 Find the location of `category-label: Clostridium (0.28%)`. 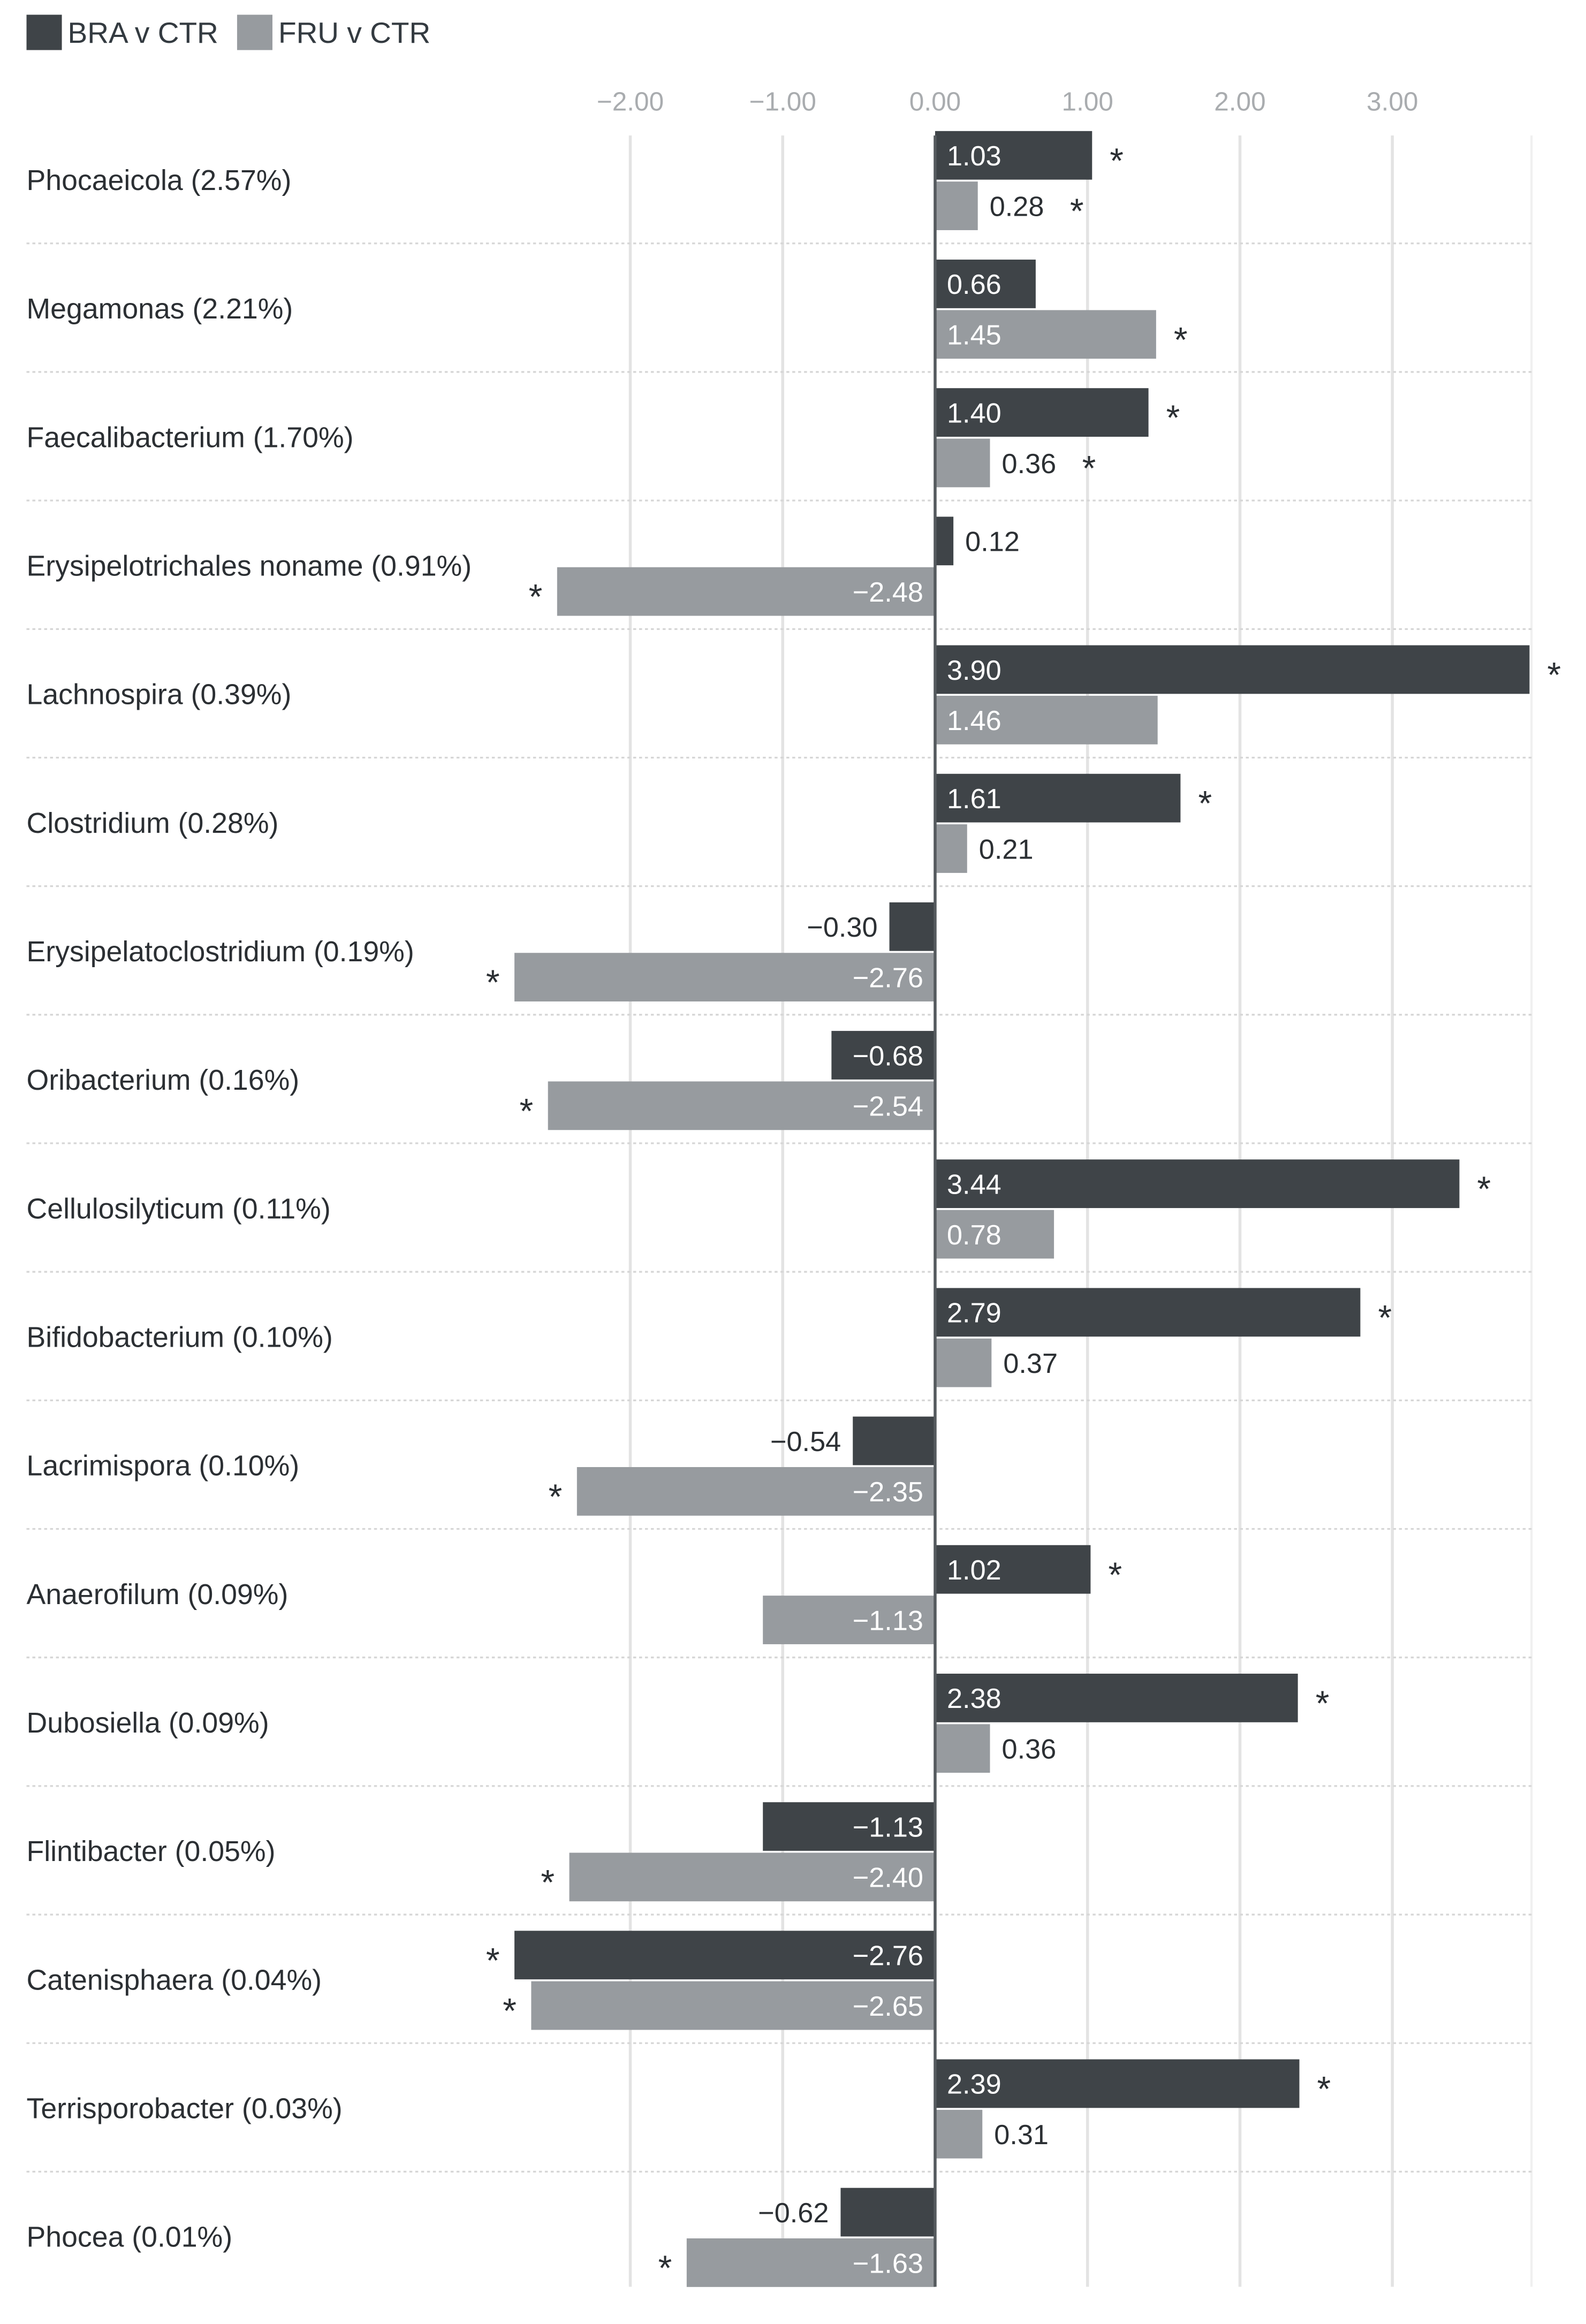

category-label: Clostridium (0.28%) is located at coordinates (153, 823).